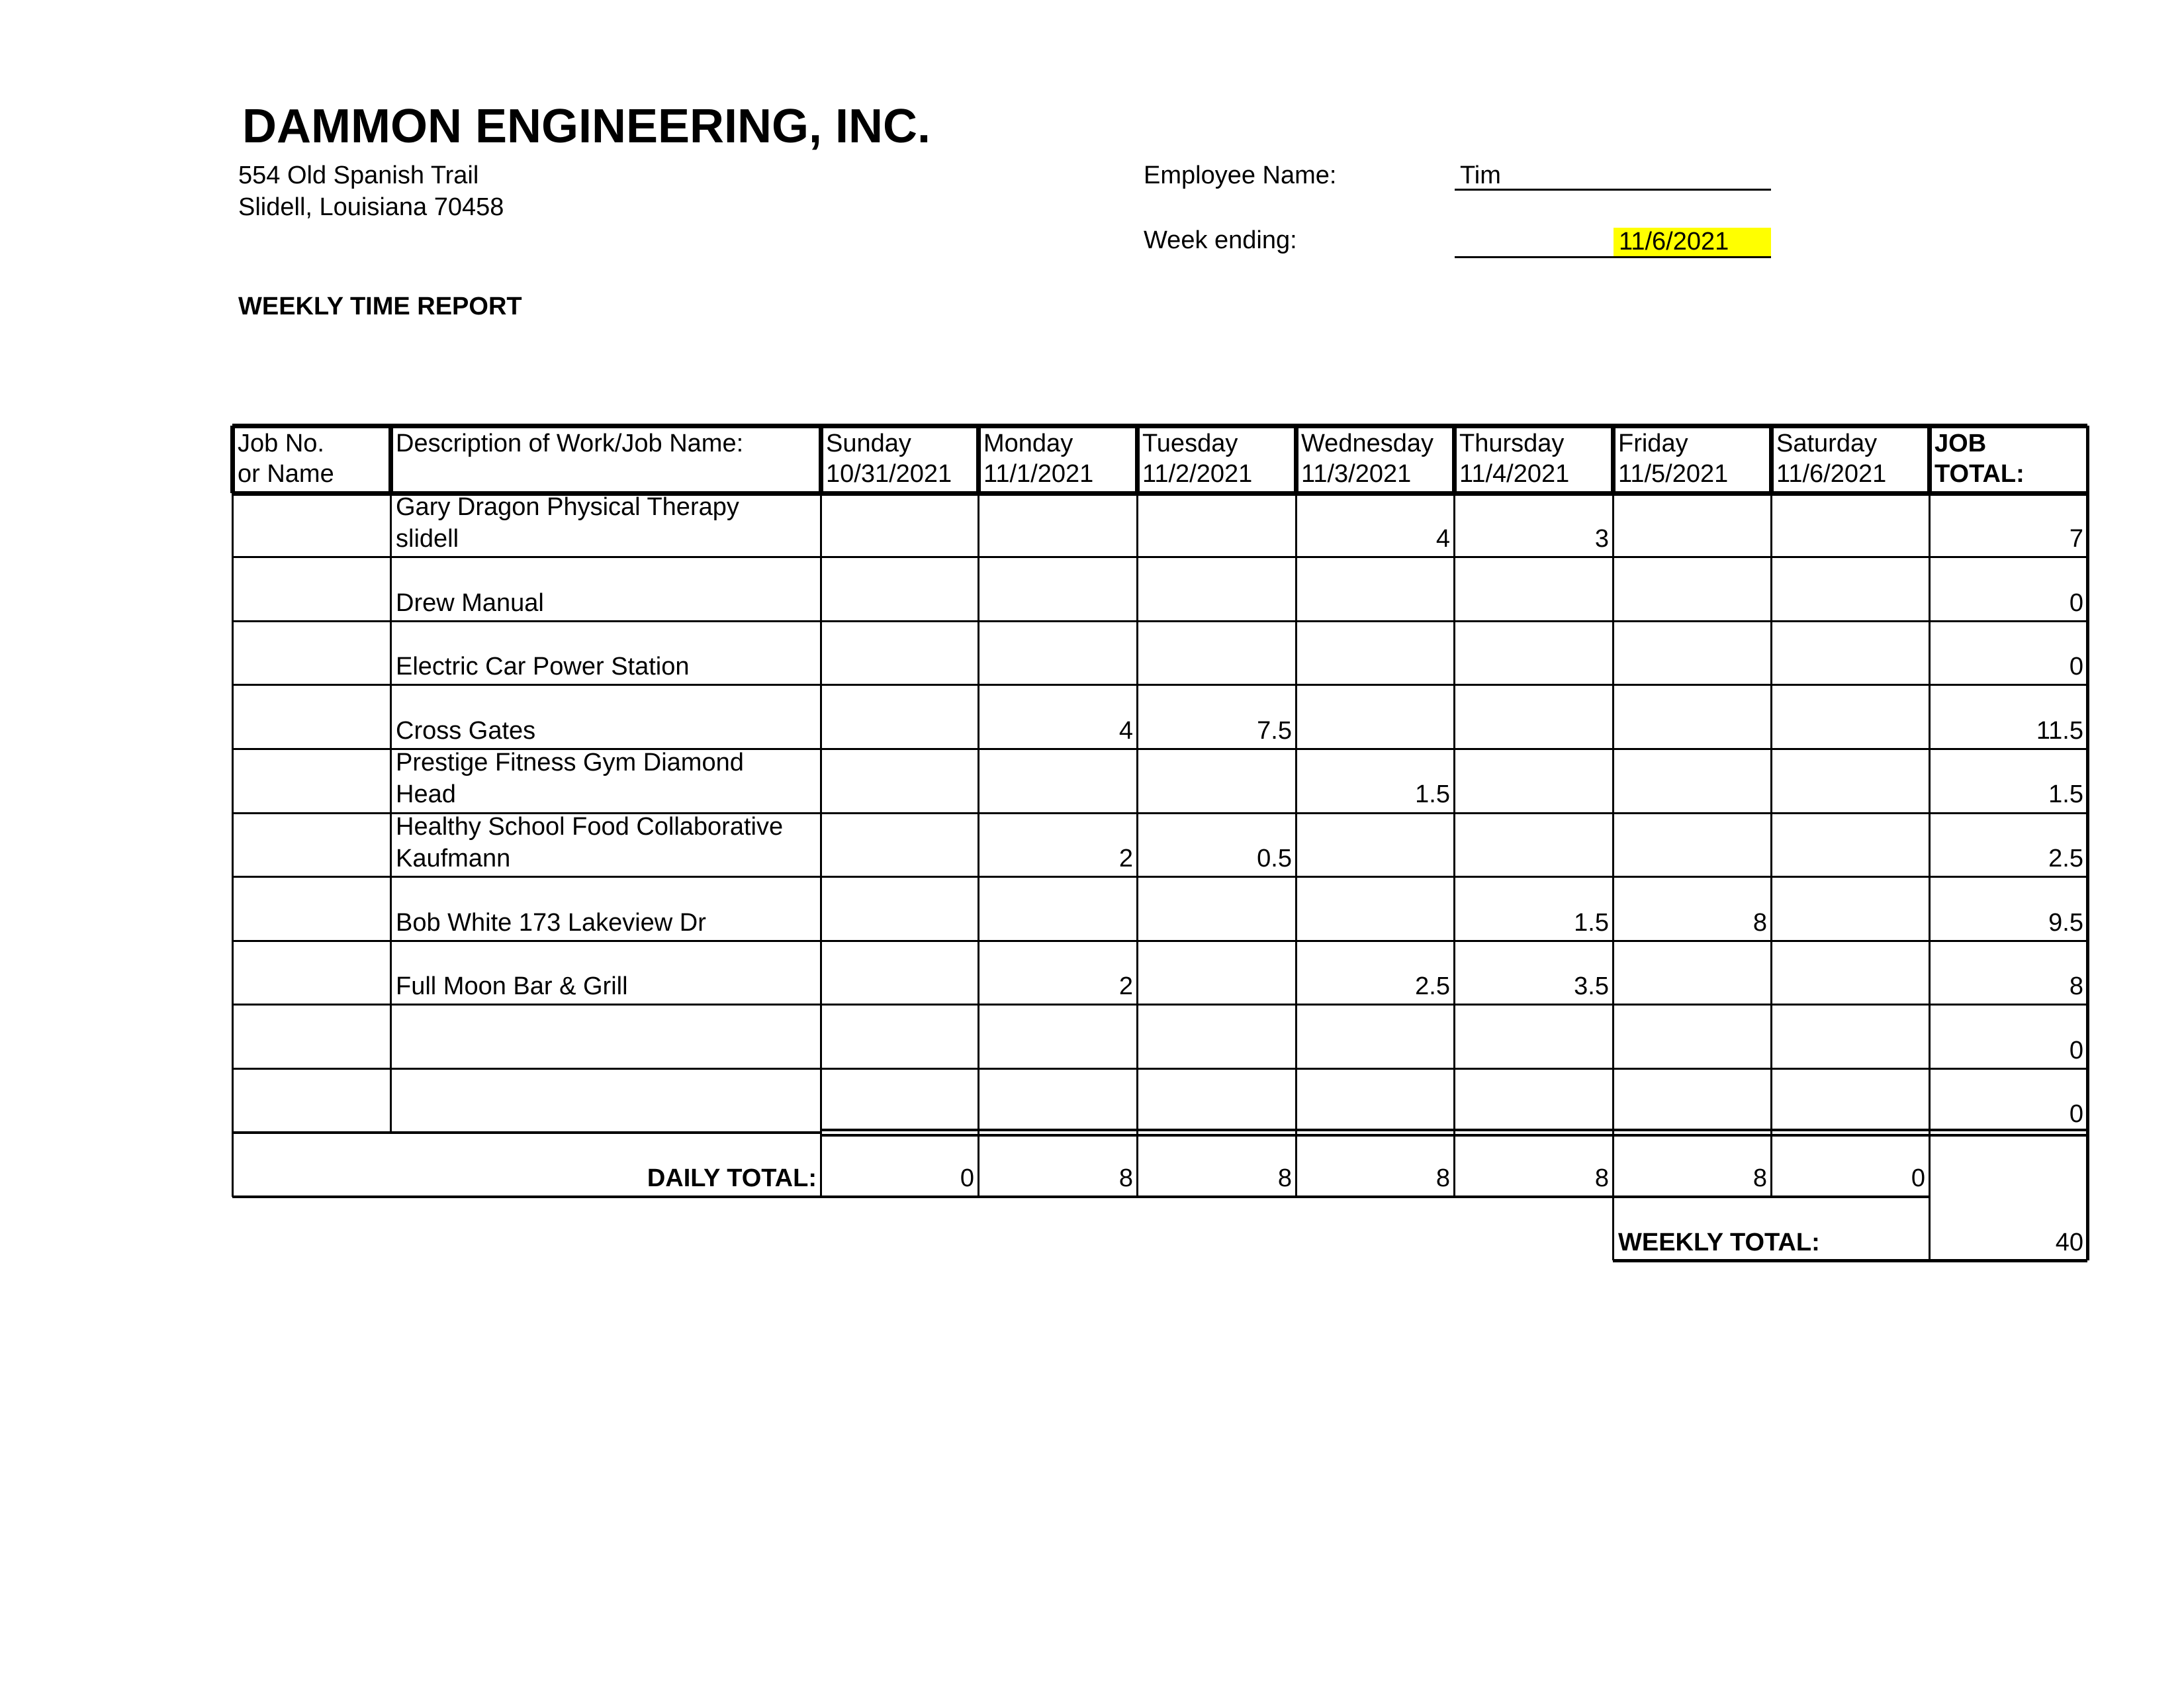 The height and width of the screenshot is (1688, 2184). Describe the element at coordinates (590, 827) in the screenshot. I see `job-description-line1: Healthy School Food Collaborative` at that location.